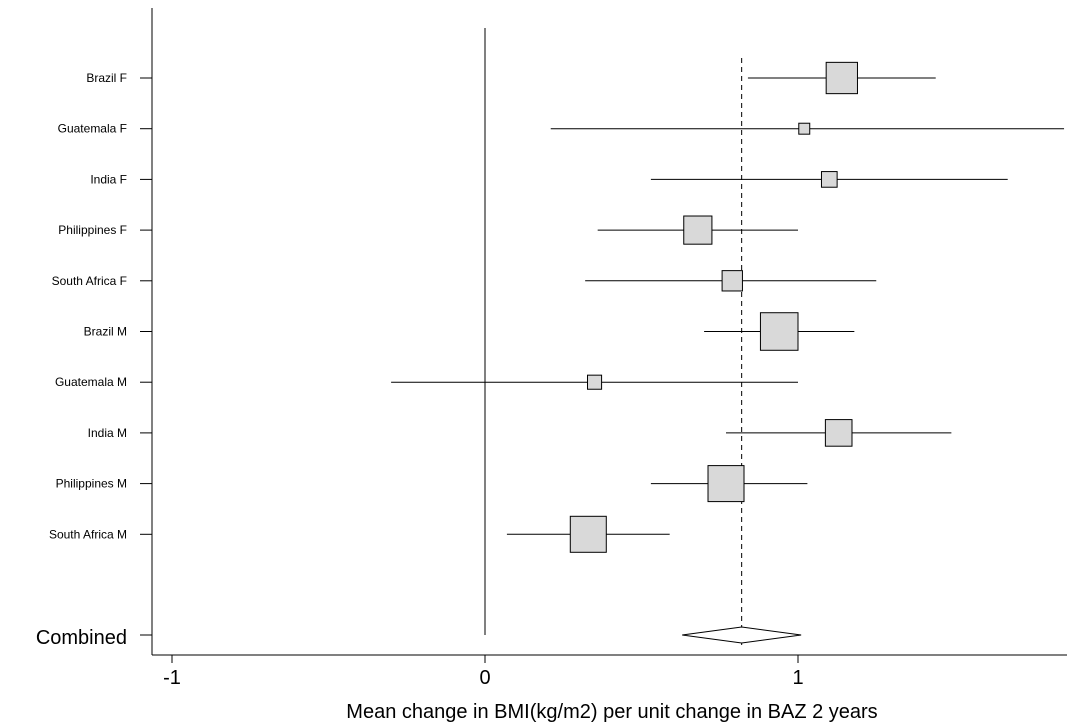  I want to click on study-row: India F, so click(549, 179).